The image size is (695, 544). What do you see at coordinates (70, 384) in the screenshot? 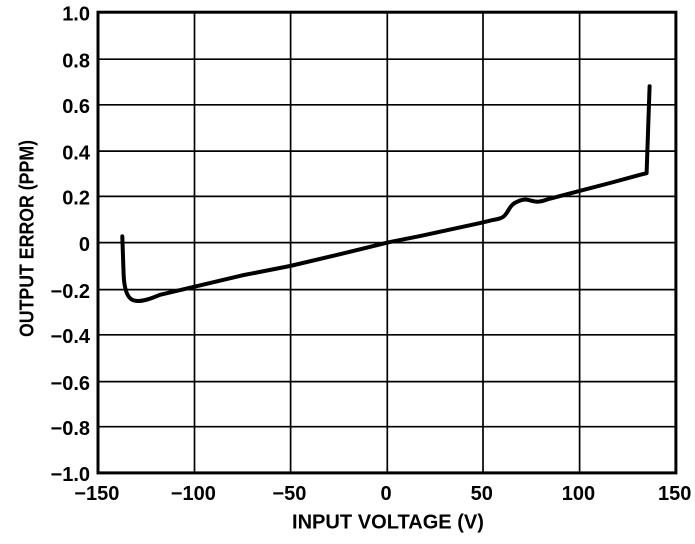
I see `svg-text: −0.6` at bounding box center [70, 384].